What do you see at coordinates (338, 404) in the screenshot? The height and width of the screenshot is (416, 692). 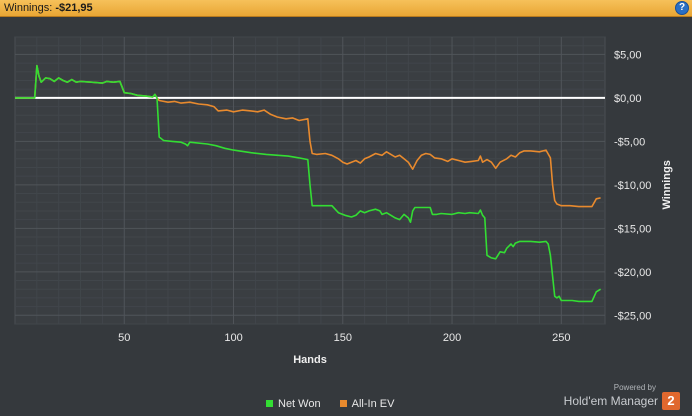 I see `chart-legend: Net Won All-In EV` at bounding box center [338, 404].